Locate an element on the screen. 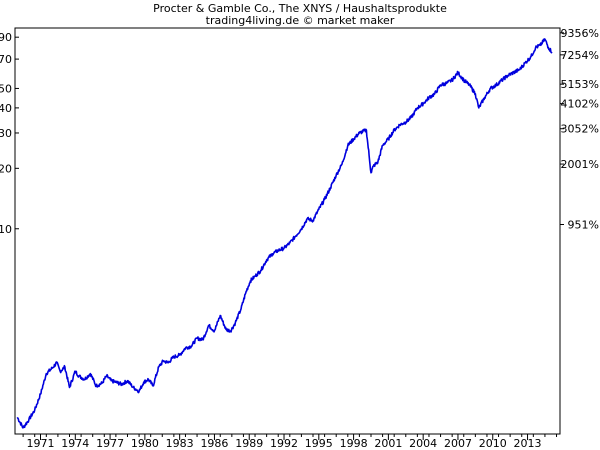 The width and height of the screenshot is (600, 450). x-tick-label: 1971 is located at coordinates (41, 443).